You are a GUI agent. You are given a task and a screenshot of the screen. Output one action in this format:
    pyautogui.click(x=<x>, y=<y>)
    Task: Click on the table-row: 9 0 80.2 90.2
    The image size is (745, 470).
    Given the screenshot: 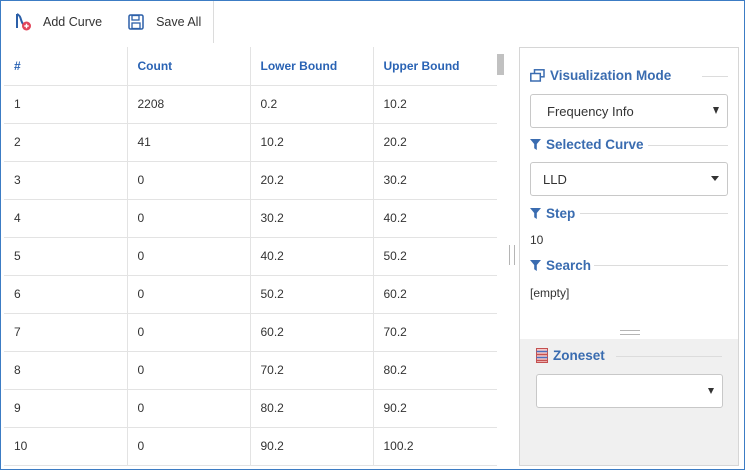 What is the action you would take?
    pyautogui.click(x=250, y=408)
    